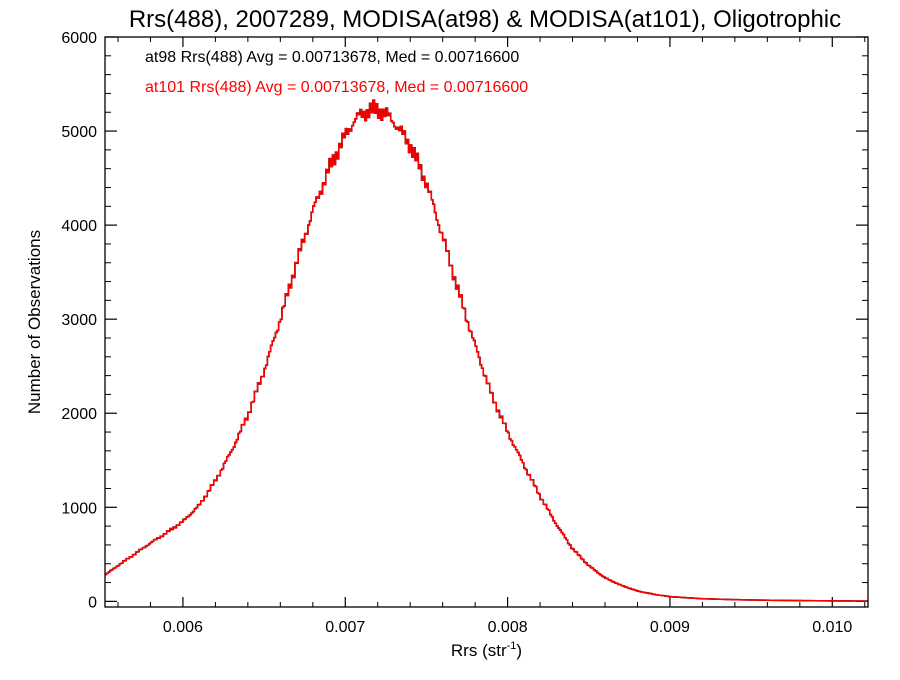  Describe the element at coordinates (79, 508) in the screenshot. I see `y-tick-label: 1000` at that location.